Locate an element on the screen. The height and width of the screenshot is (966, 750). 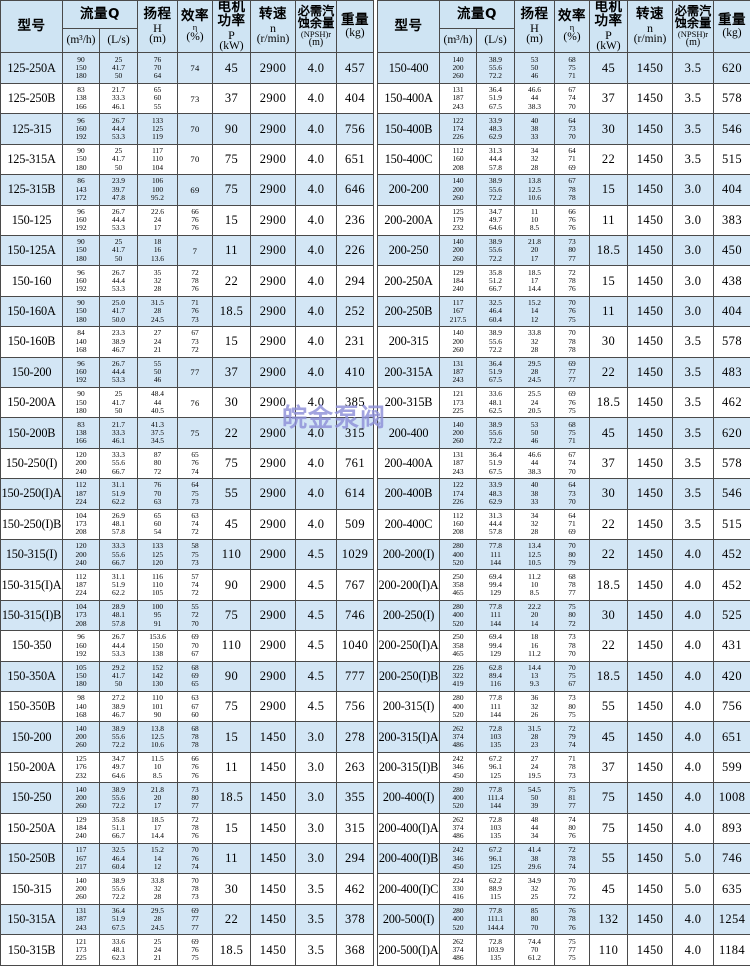
cell-npsh: 3.0 is located at coordinates (316, 767).